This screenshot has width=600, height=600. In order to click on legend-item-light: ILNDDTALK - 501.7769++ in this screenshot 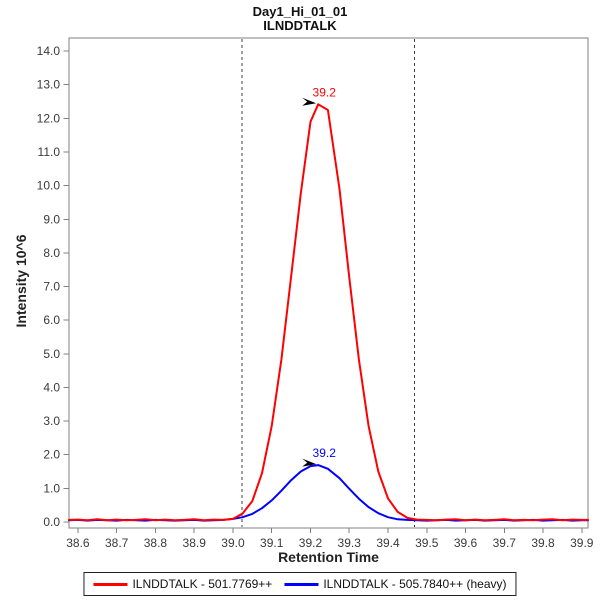, I will do `click(182, 584)`.